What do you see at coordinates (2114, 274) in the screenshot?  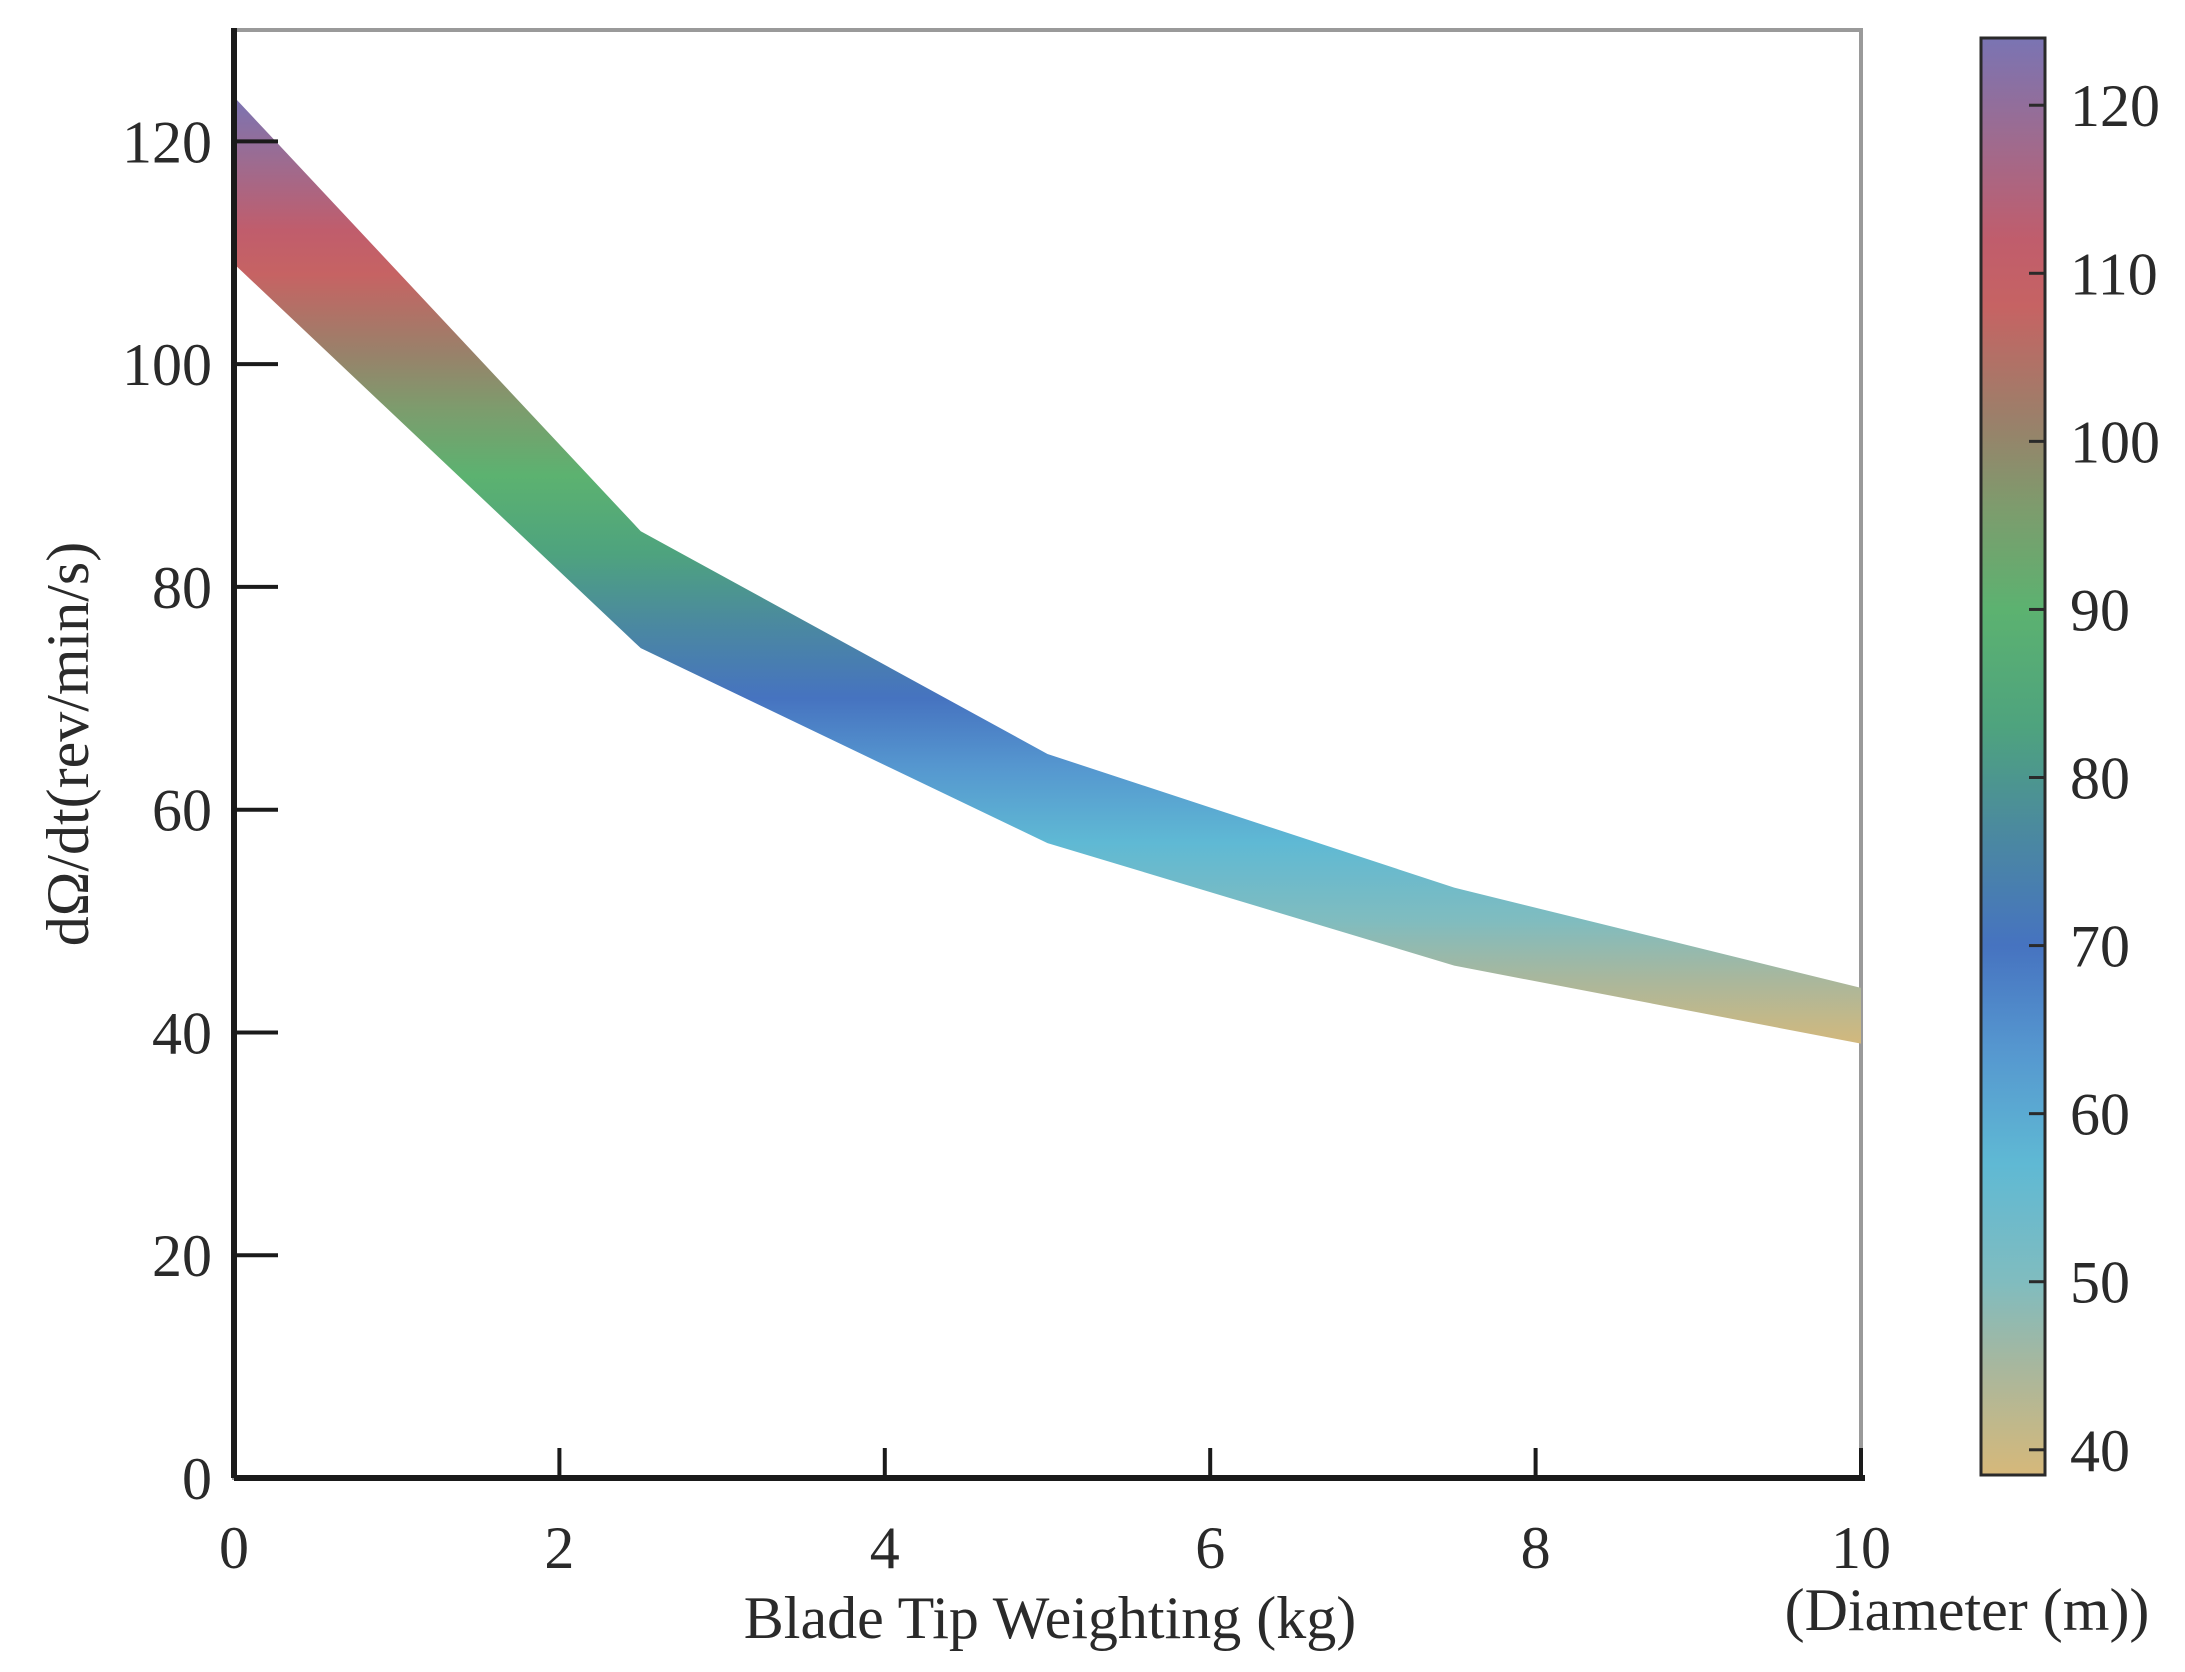 I see `colorbar-tick-label: 110` at bounding box center [2114, 274].